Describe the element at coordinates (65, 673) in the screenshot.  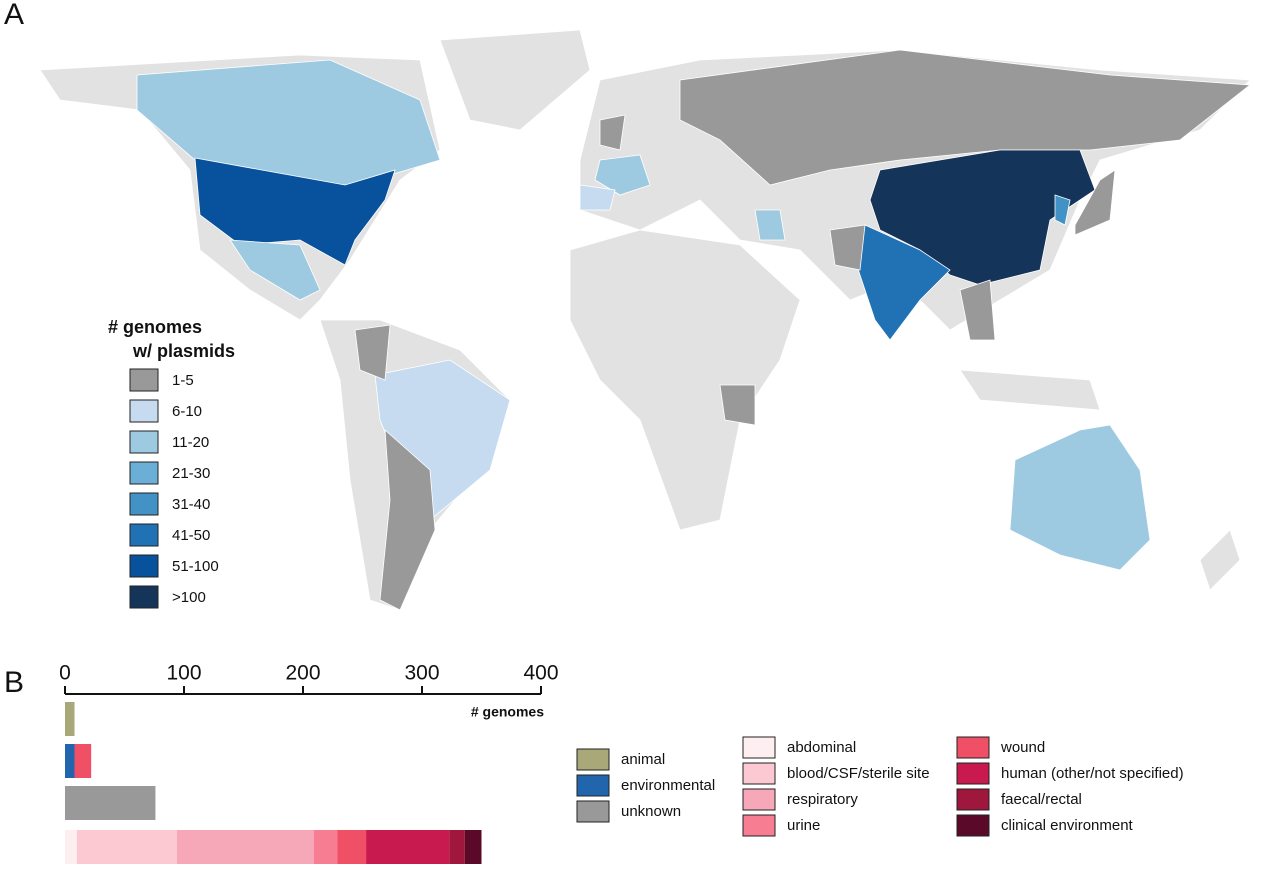
I see `x-tick-label: 0` at that location.